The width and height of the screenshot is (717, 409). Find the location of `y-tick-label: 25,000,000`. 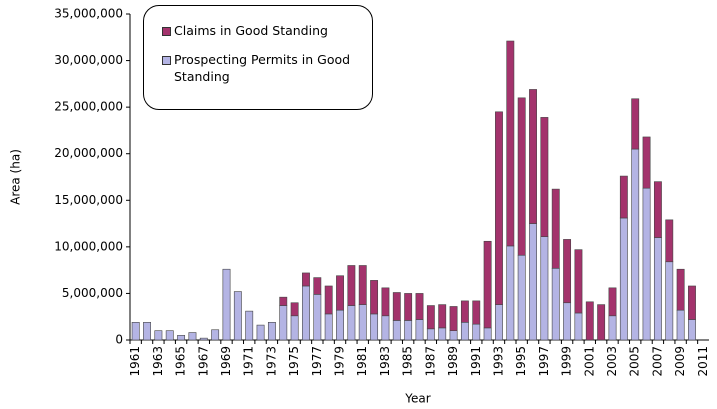

y-tick-label: 25,000,000 is located at coordinates (88, 107).